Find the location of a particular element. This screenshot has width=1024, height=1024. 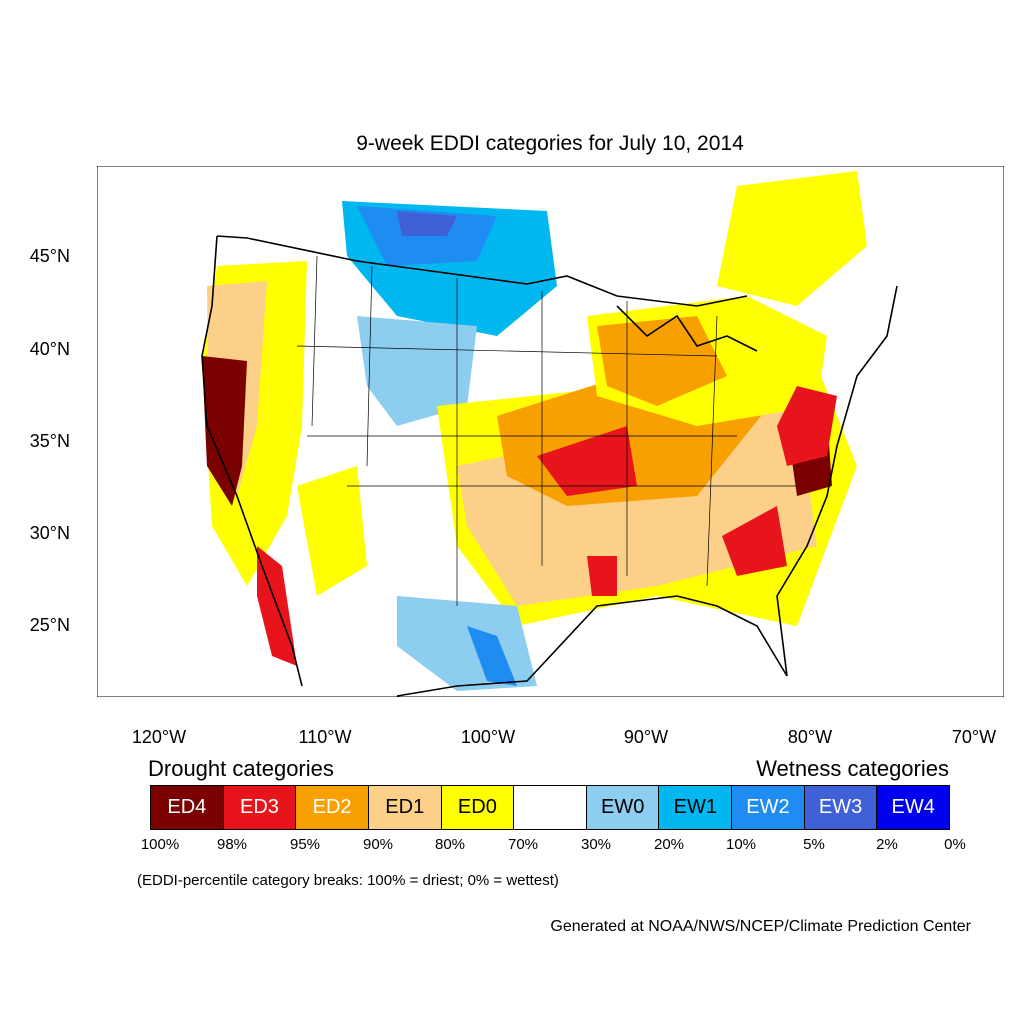

lon-label-110: 110°W is located at coordinates (325, 737).